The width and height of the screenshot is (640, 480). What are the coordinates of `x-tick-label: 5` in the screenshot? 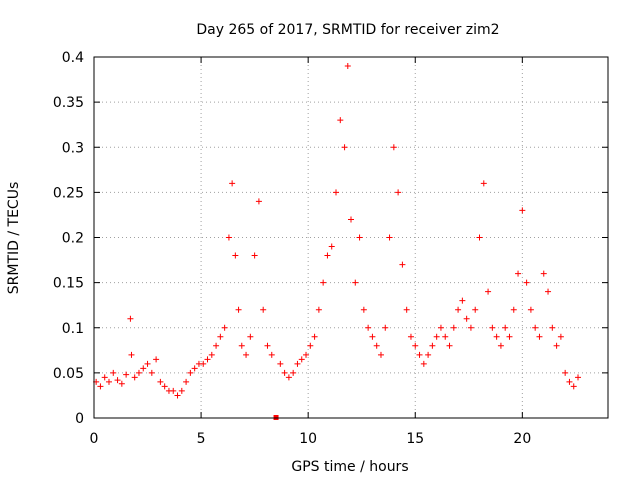 It's located at (201, 439).